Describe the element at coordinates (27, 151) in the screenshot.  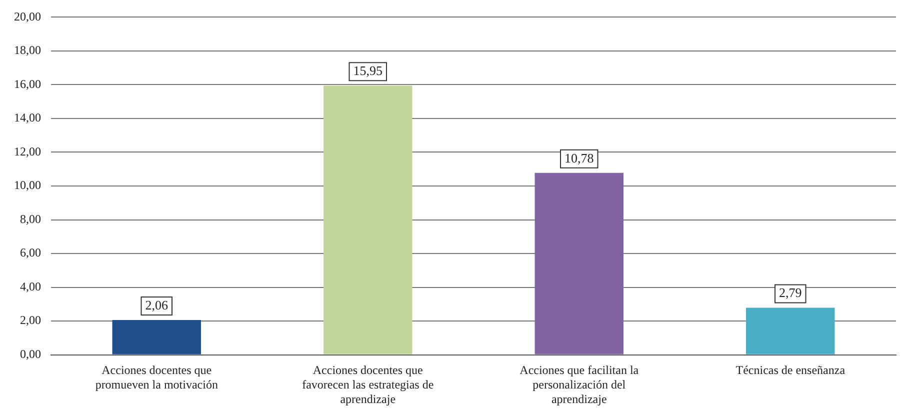
I see `y-tick-label: 12,00` at that location.